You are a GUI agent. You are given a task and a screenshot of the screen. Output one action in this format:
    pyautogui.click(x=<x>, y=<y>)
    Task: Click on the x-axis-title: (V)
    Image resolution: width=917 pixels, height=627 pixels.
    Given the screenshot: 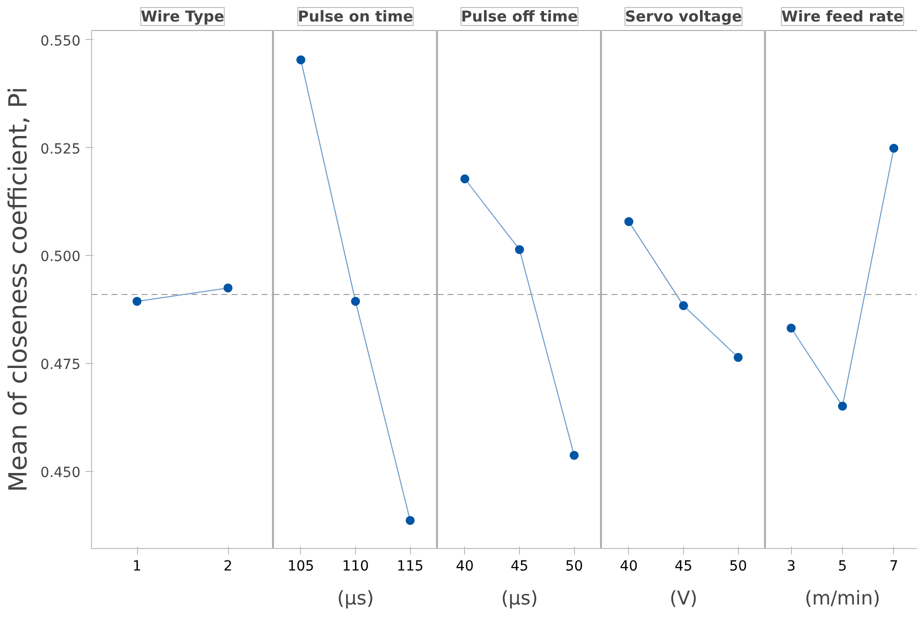 What is the action you would take?
    pyautogui.click(x=684, y=599)
    